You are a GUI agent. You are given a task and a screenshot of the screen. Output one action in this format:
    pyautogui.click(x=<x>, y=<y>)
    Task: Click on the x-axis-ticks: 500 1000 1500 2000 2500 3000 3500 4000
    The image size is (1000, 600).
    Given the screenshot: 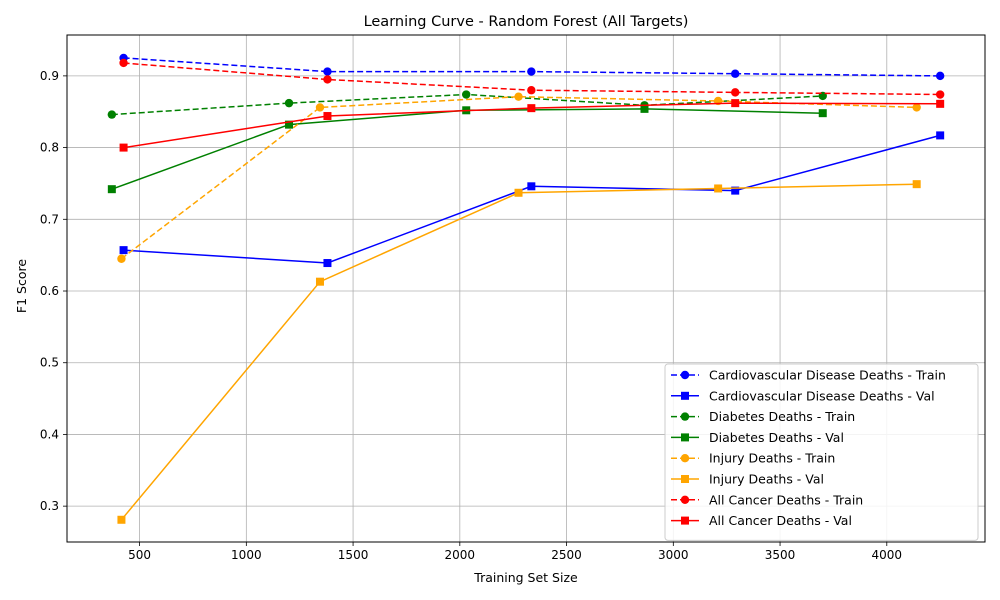 What is the action you would take?
    pyautogui.click(x=515, y=552)
    